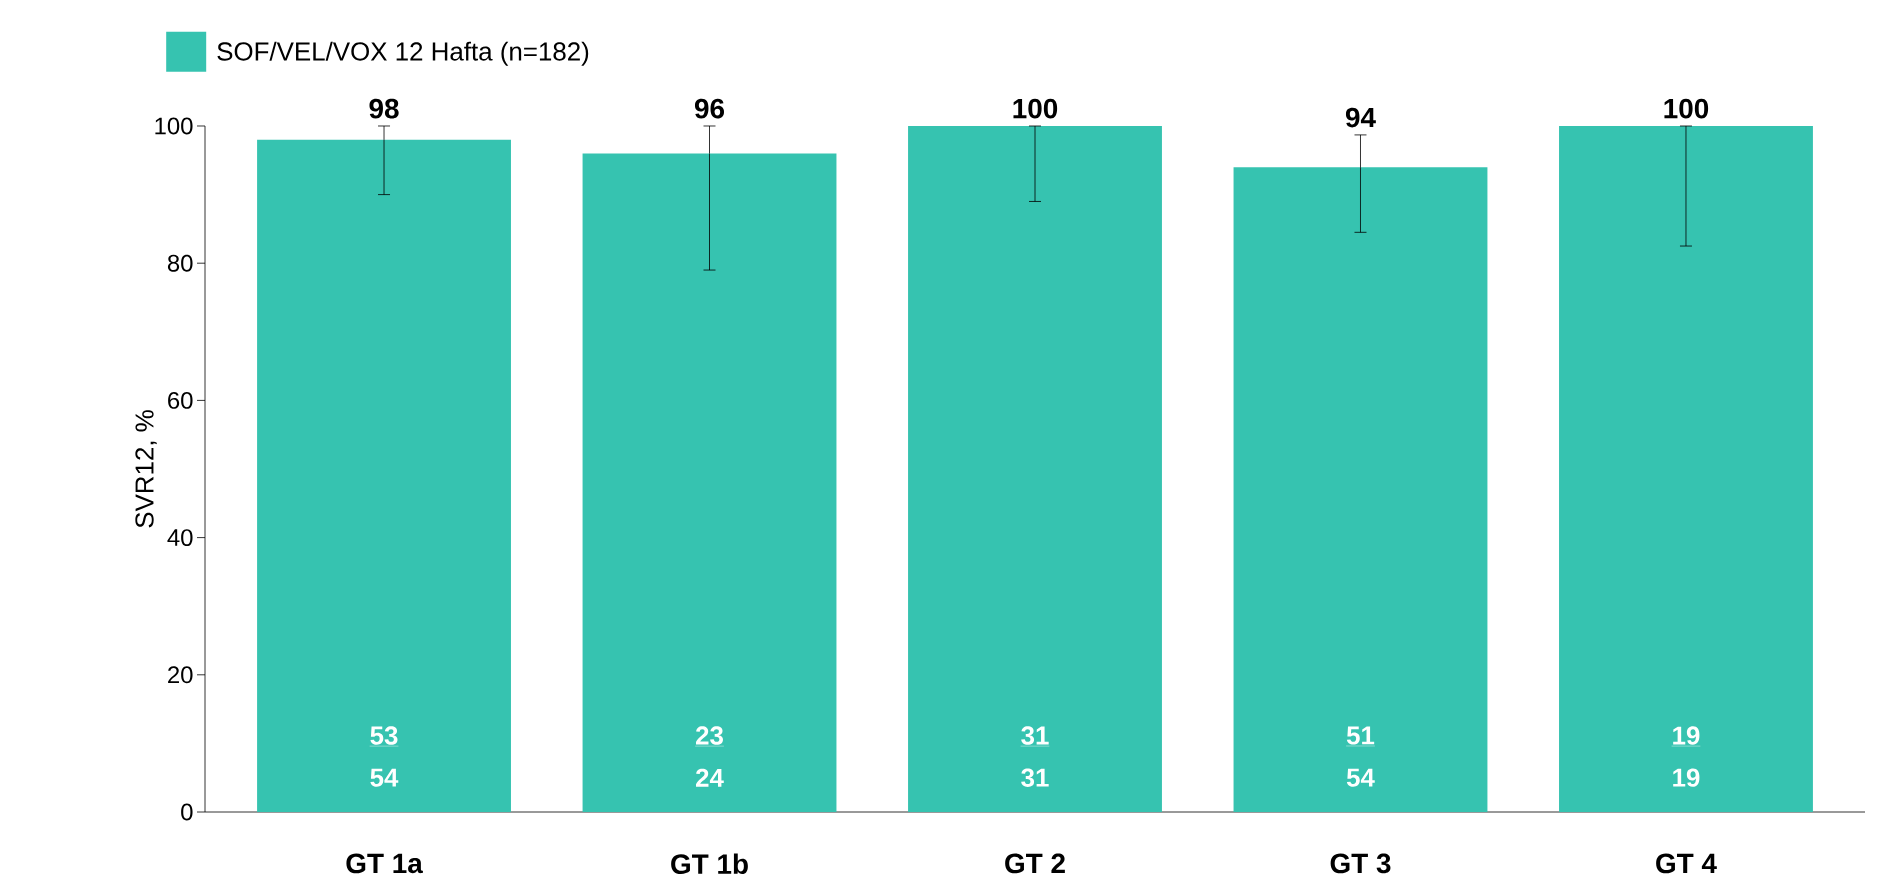 This screenshot has height=889, width=1880. Describe the element at coordinates (709, 863) in the screenshot. I see `x-tick-label: GT 1b` at that location.